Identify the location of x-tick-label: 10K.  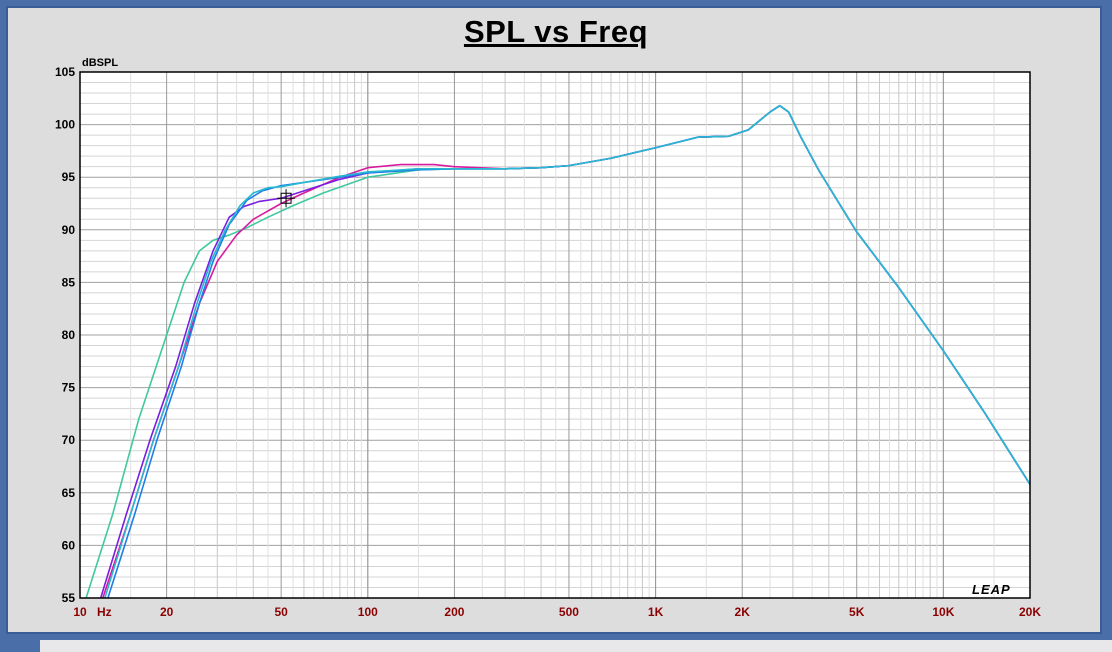
(943, 612).